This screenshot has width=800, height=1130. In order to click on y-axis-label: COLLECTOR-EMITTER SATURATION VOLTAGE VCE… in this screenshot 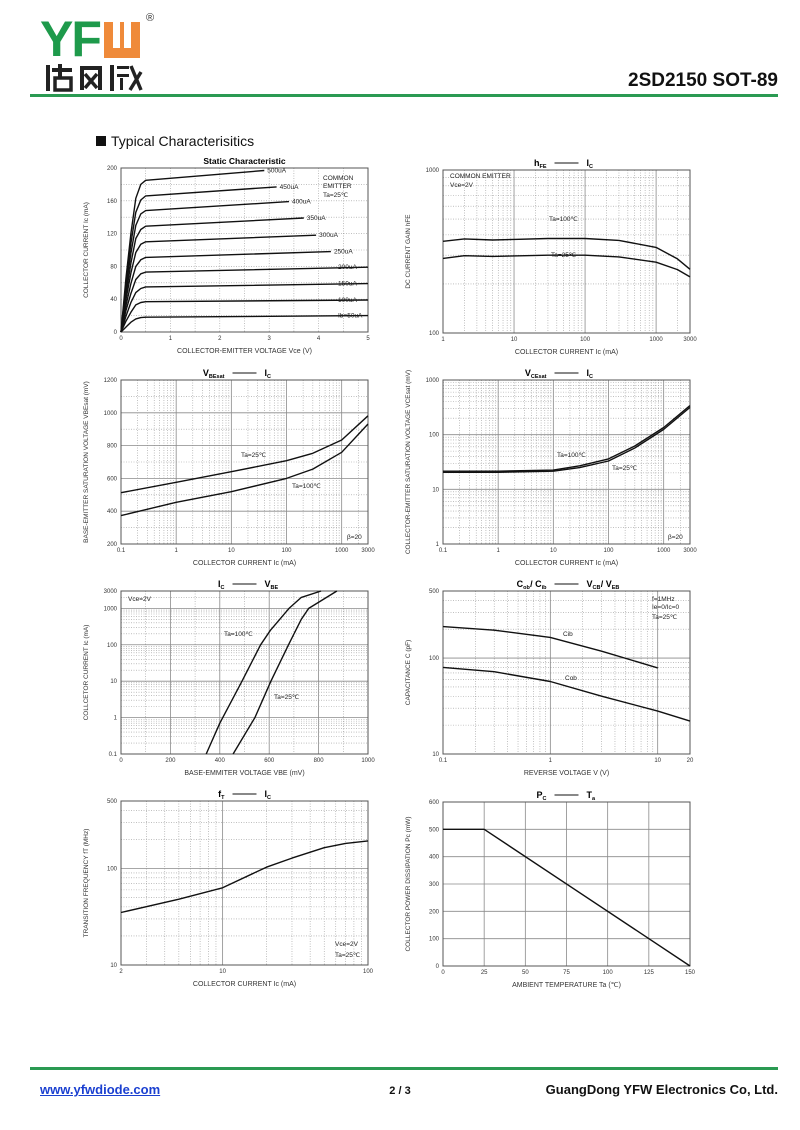, I will do `click(408, 462)`.